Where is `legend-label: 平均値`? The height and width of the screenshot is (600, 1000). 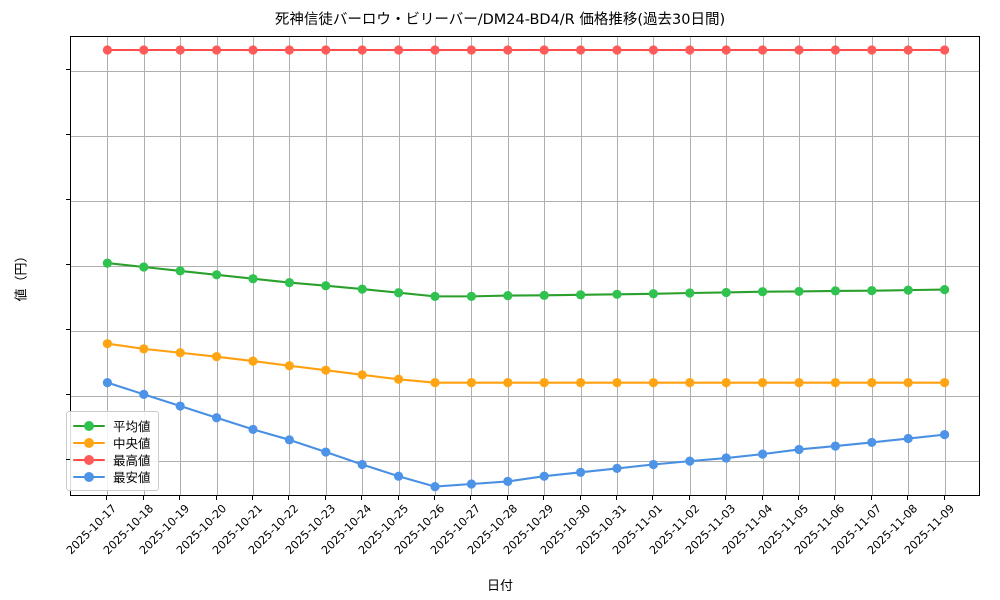 legend-label: 平均値 is located at coordinates (132, 426).